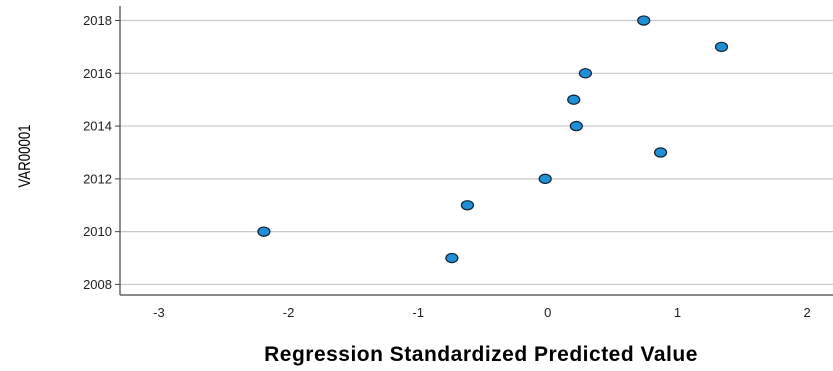 Image resolution: width=833 pixels, height=371 pixels. What do you see at coordinates (677, 312) in the screenshot?
I see `x-tick-label: 1` at bounding box center [677, 312].